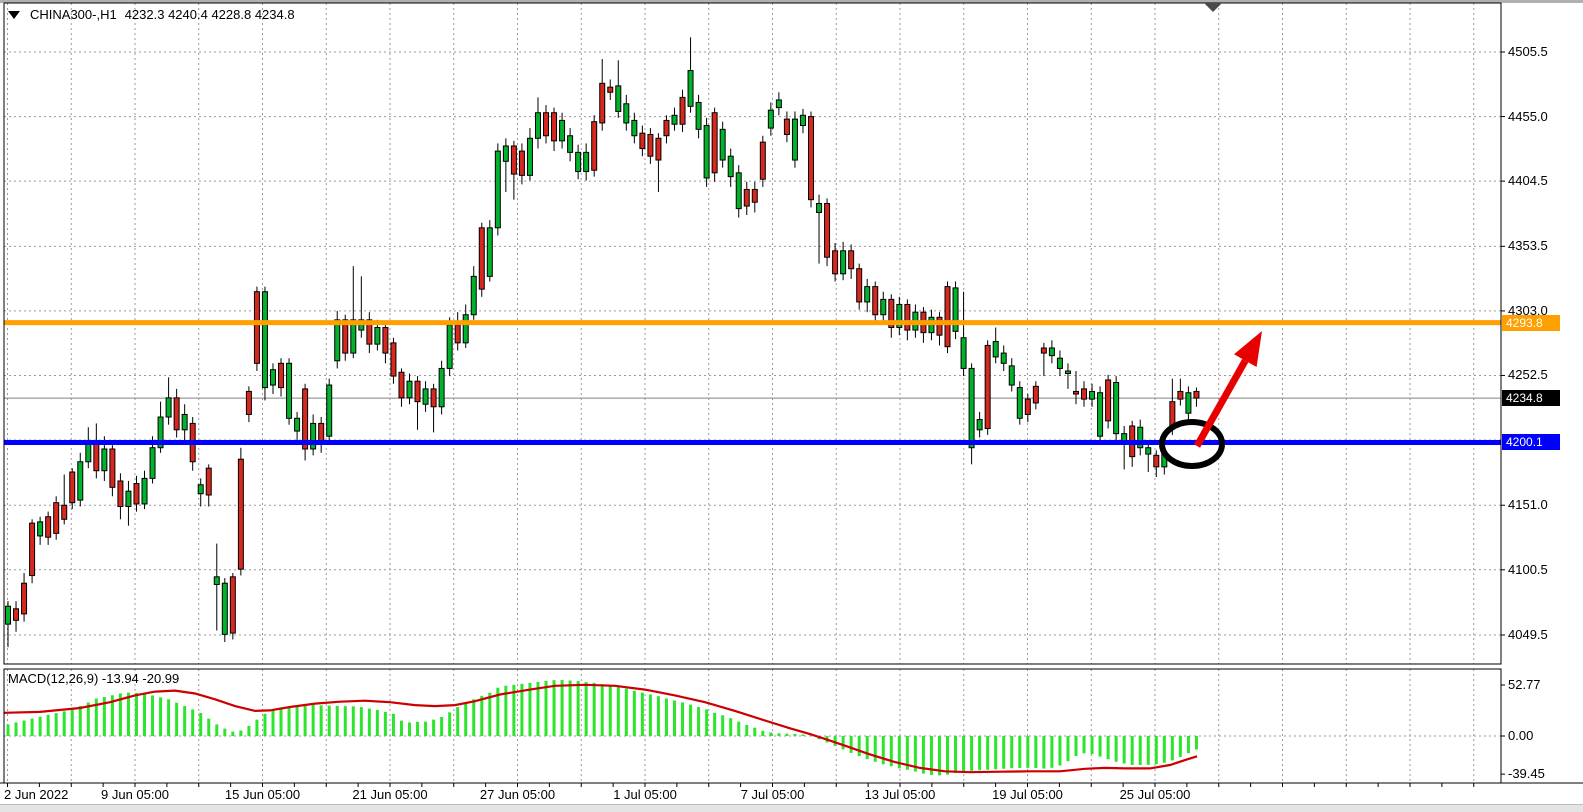  What do you see at coordinates (262, 794) in the screenshot?
I see `time-axis-label: 15 Jun 05:00` at bounding box center [262, 794].